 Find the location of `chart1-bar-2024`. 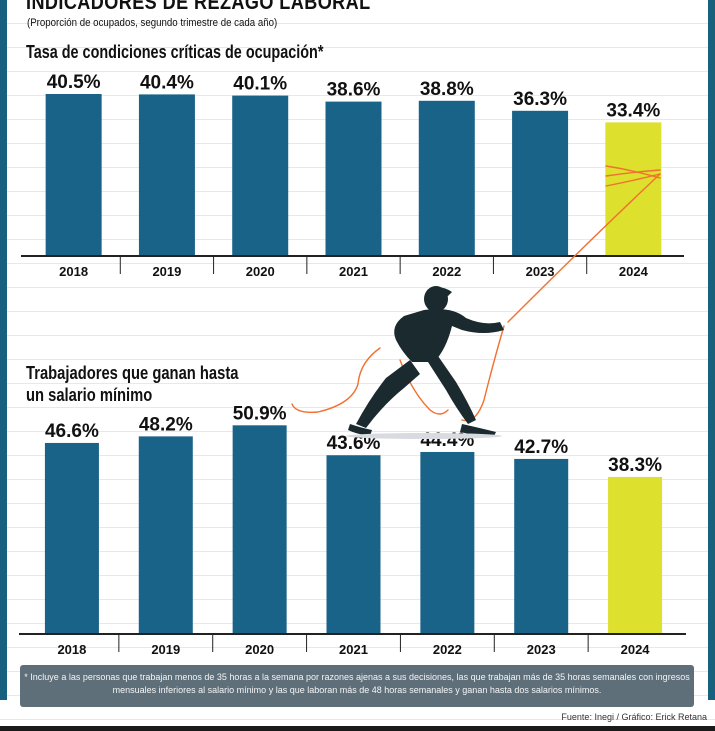

chart1-bar-2024 is located at coordinates (633, 189).